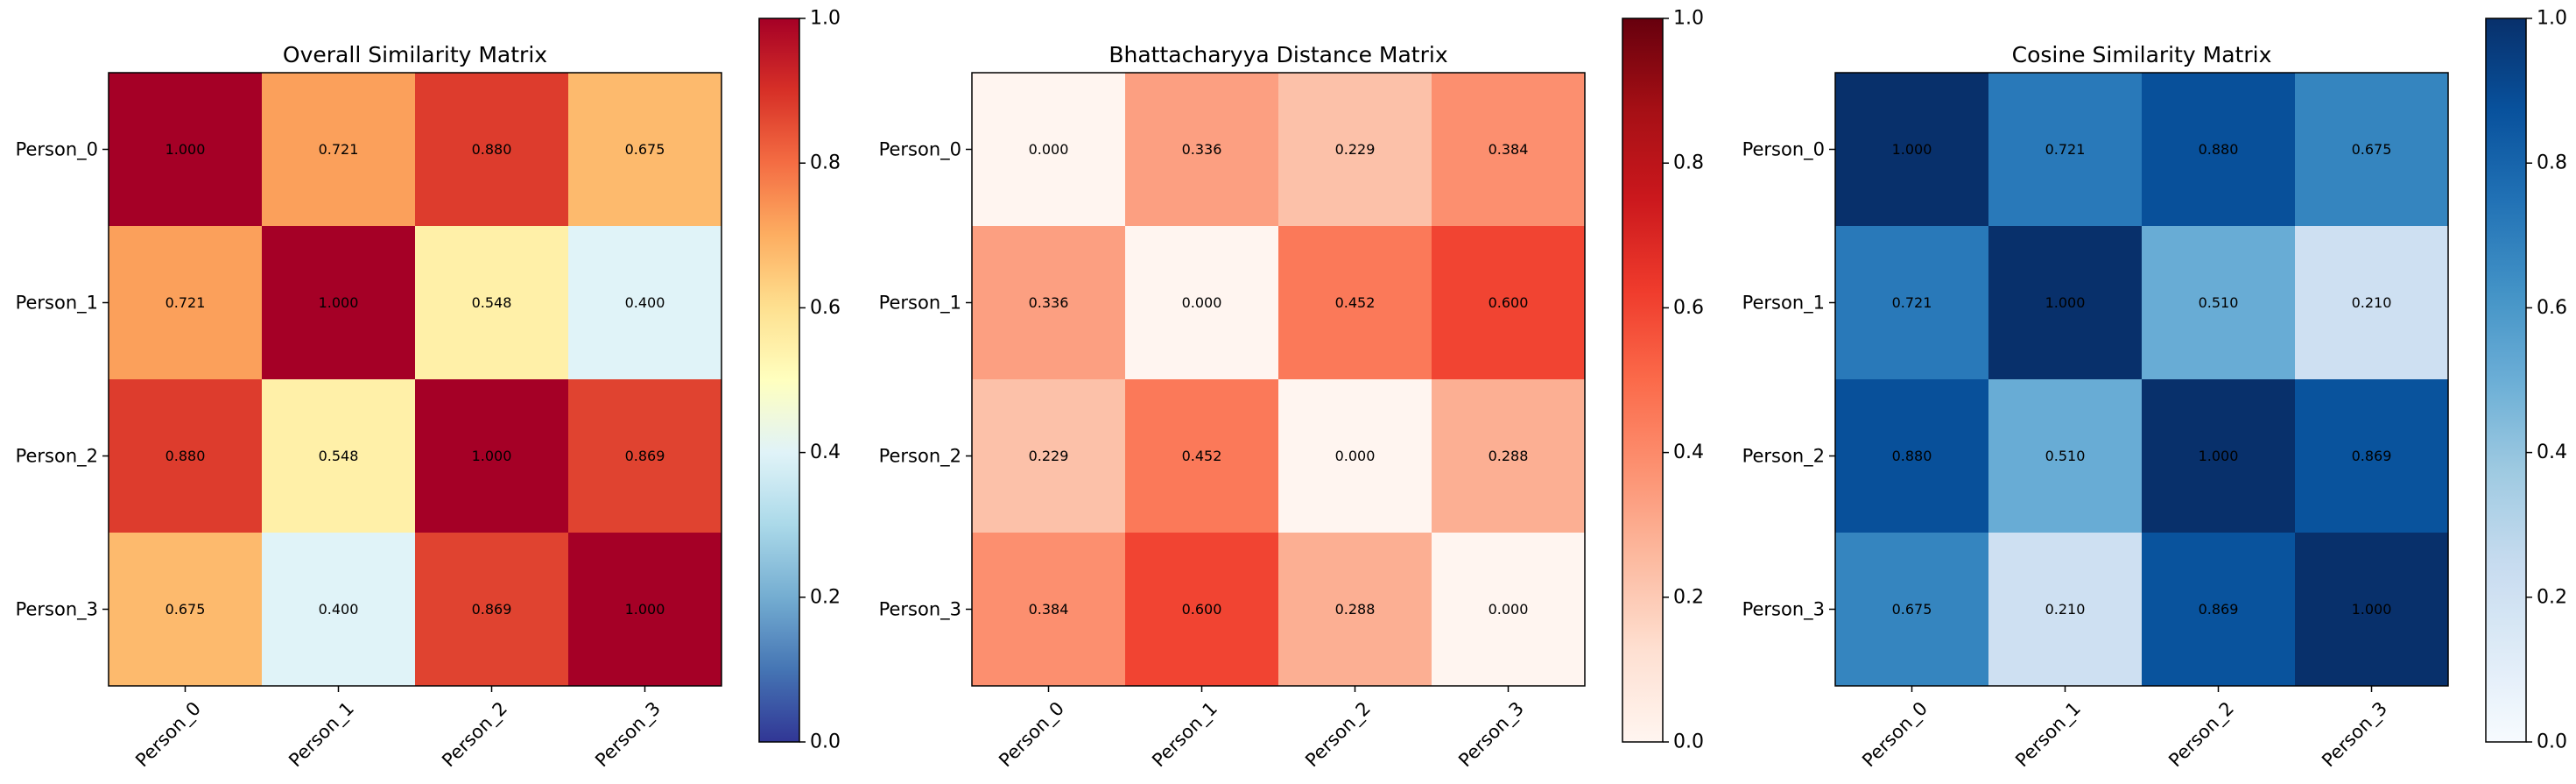 This screenshot has height=784, width=2576. I want to click on y-tick-label: Person_1, so click(1783, 303).